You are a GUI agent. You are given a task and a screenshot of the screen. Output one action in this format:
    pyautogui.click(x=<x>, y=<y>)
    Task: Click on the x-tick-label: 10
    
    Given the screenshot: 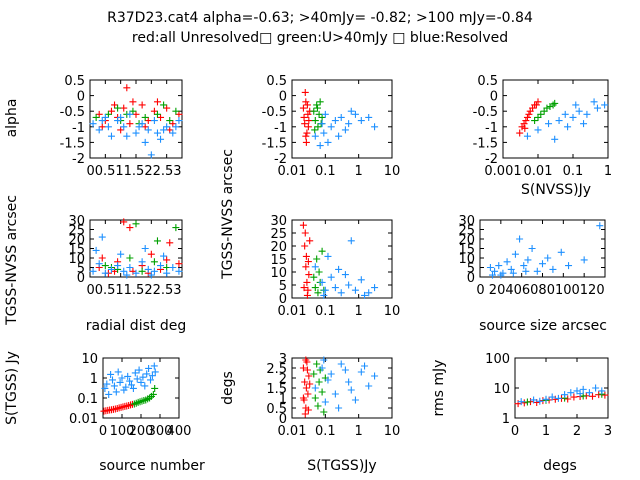 What is the action you would take?
    pyautogui.click(x=392, y=171)
    